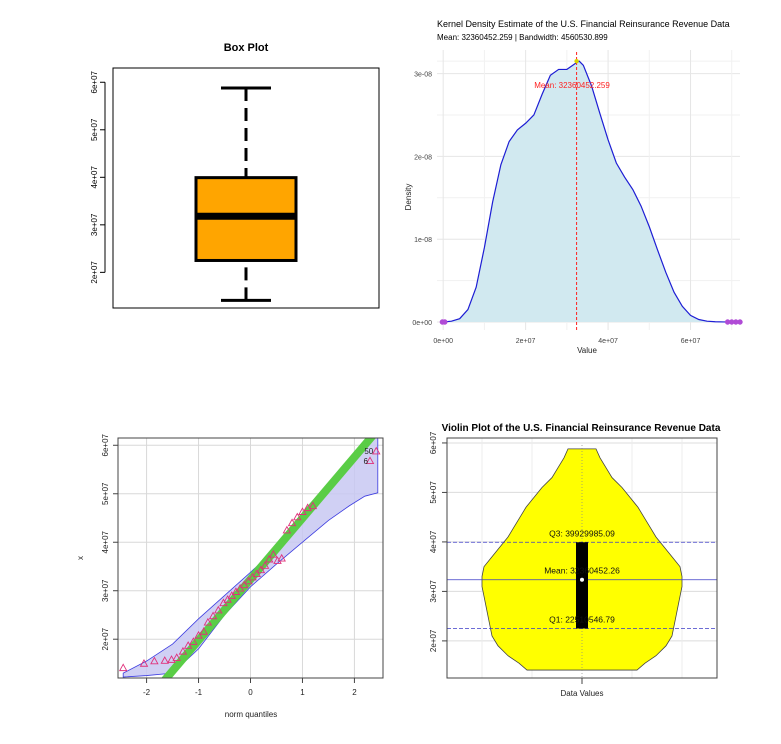 This screenshot has width=781, height=744. Describe the element at coordinates (94, 224) in the screenshot. I see `box-y-tick-label: 3e+07` at that location.